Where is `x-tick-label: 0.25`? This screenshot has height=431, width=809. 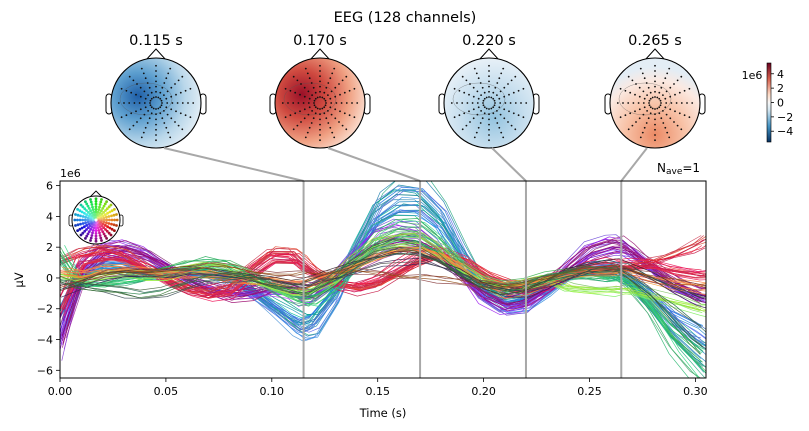
x-tick-label: 0.25 is located at coordinates (589, 391).